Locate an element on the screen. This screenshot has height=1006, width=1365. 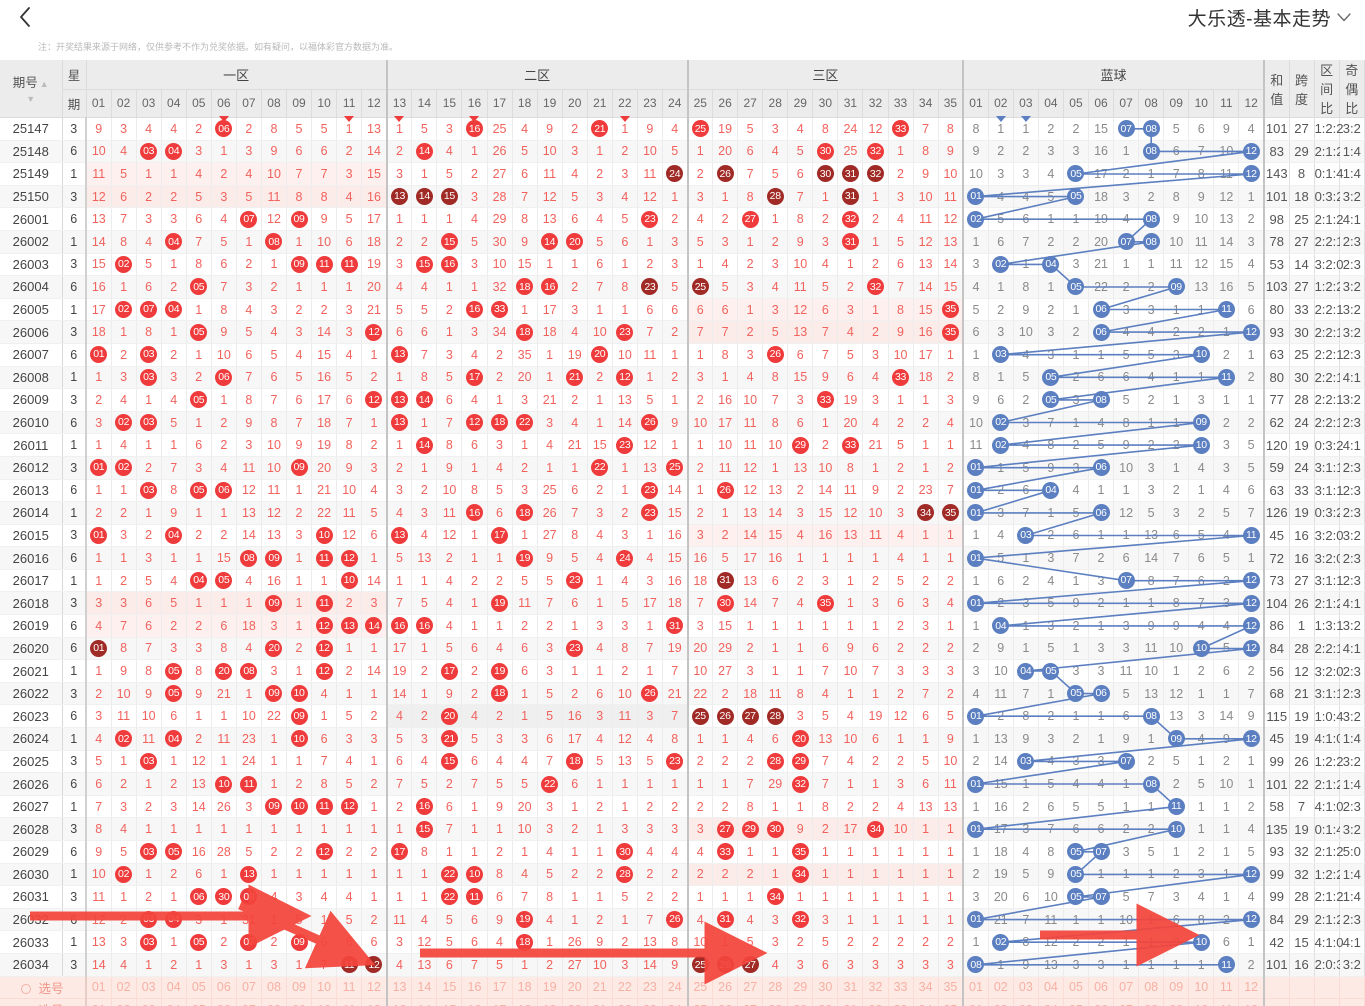
radio-circle-icon is located at coordinates (26, 988).